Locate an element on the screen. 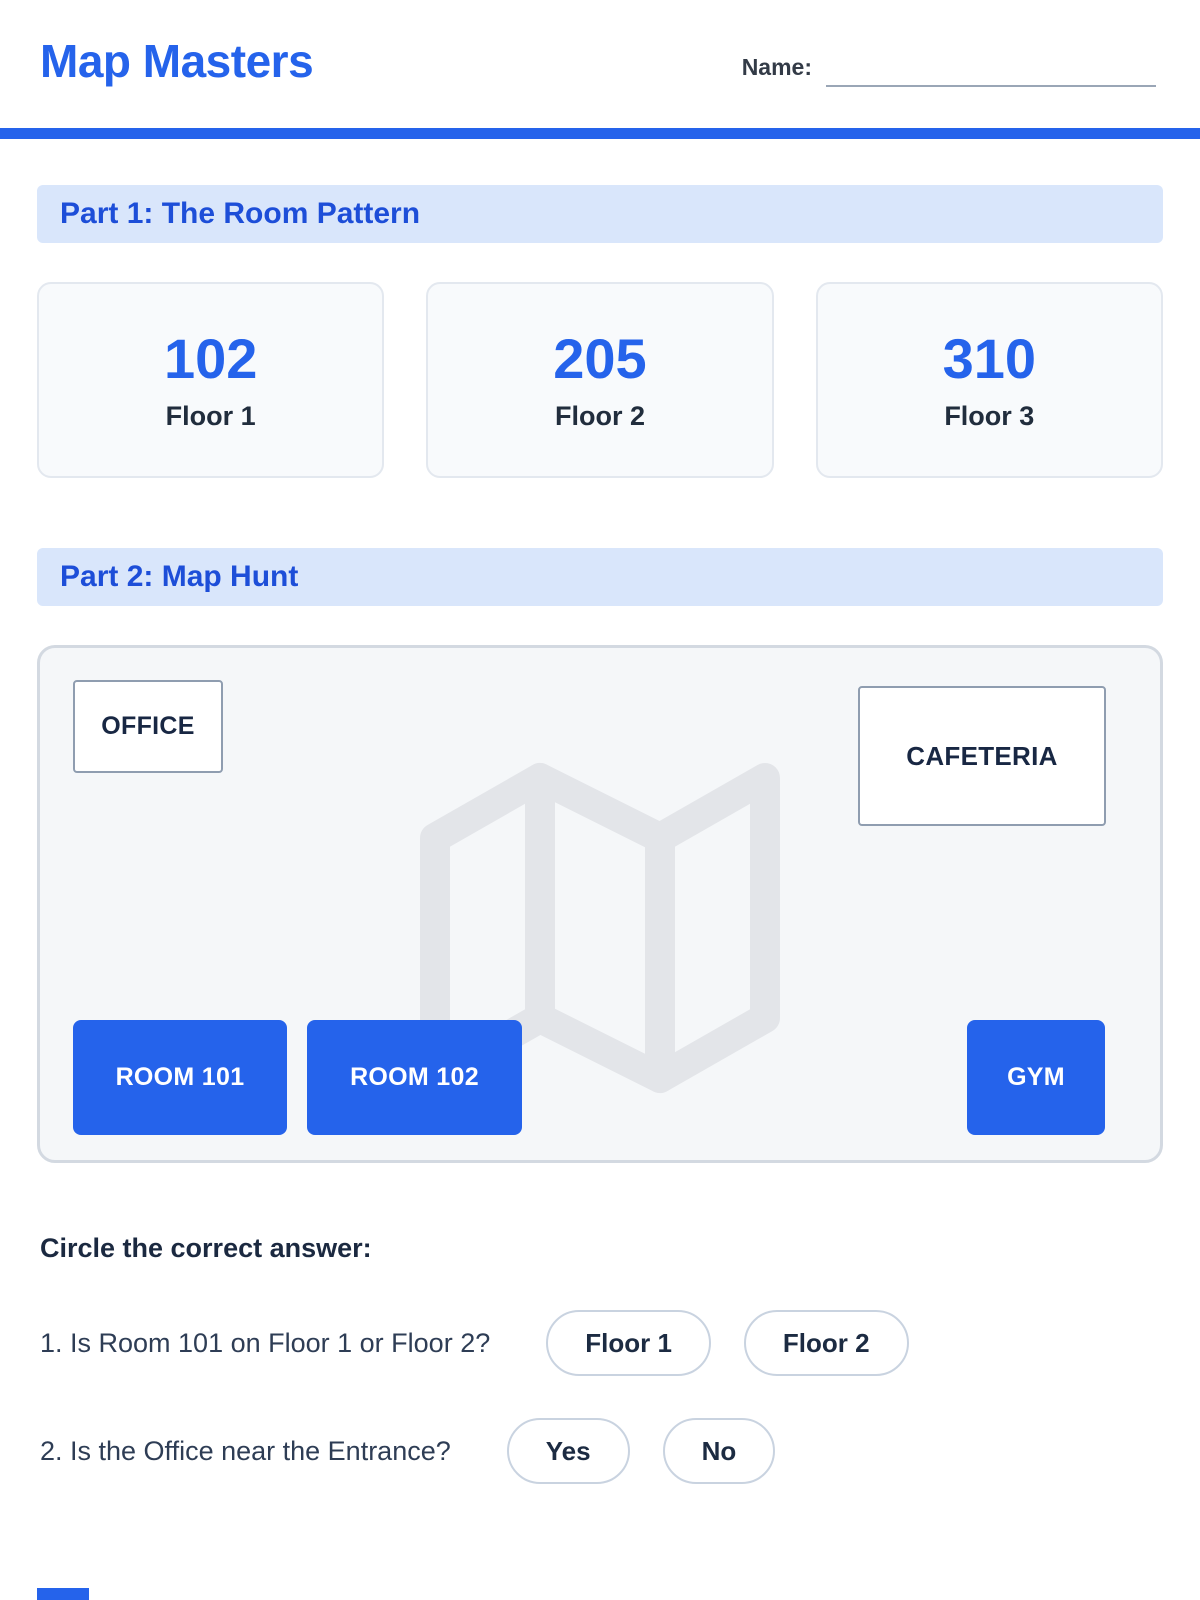 The image size is (1200, 1600). map-room-102-button: ROOM 102 is located at coordinates (414, 1077).